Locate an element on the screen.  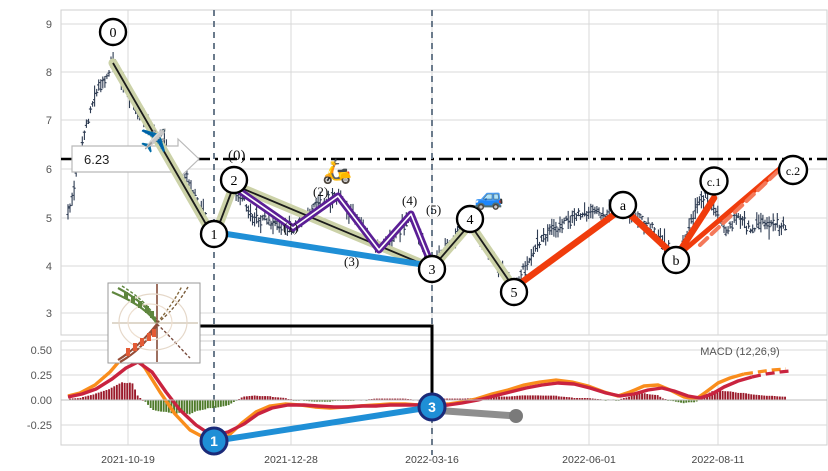
macd-indicator-label: MACD (12,26,9) is located at coordinates (739, 352).